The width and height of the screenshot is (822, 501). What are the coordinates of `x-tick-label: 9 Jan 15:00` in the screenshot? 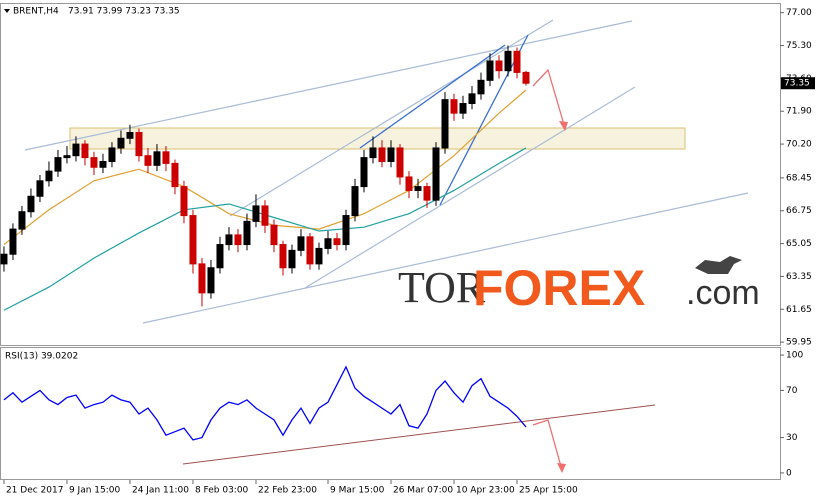 It's located at (95, 491).